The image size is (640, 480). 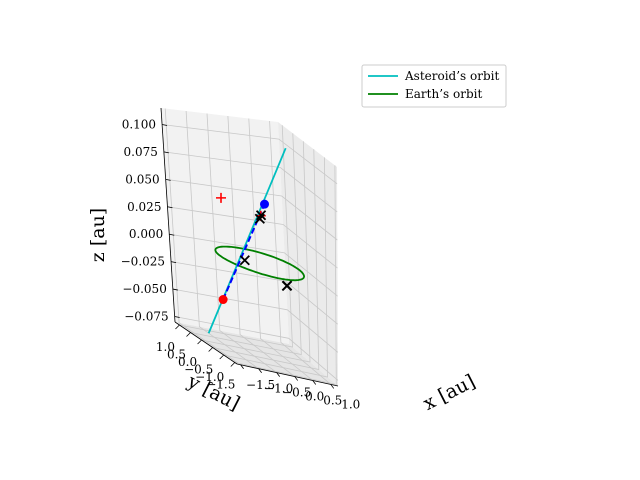 What do you see at coordinates (144, 207) in the screenshot?
I see `z-tick-label-3: 0.025` at bounding box center [144, 207].